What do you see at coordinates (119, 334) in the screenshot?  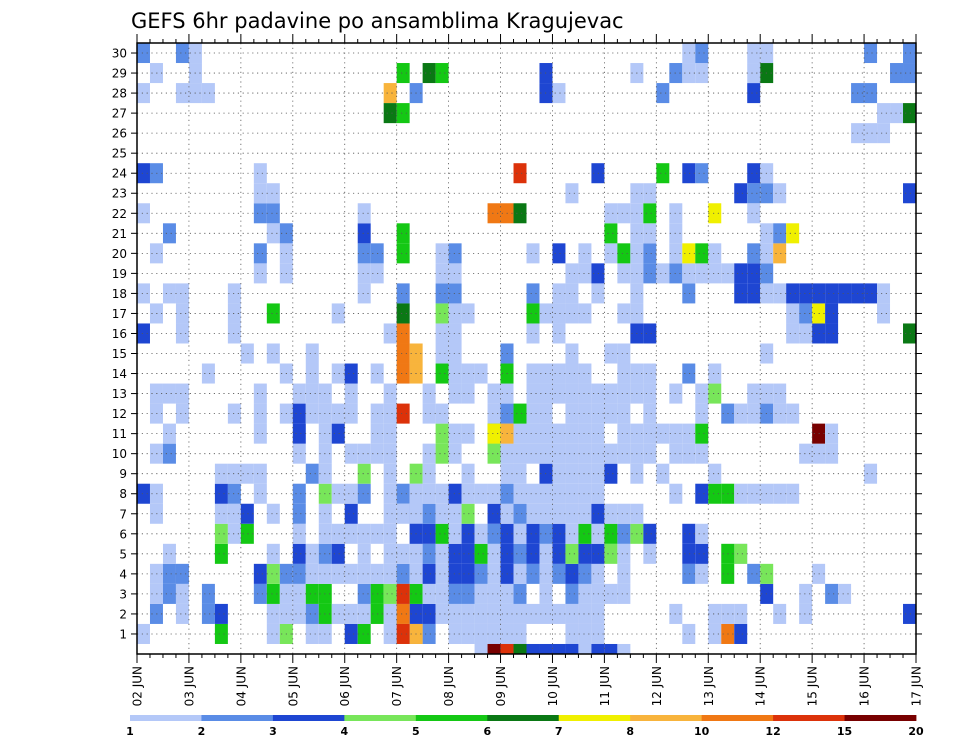 I see `y-tick-label: 16` at bounding box center [119, 334].